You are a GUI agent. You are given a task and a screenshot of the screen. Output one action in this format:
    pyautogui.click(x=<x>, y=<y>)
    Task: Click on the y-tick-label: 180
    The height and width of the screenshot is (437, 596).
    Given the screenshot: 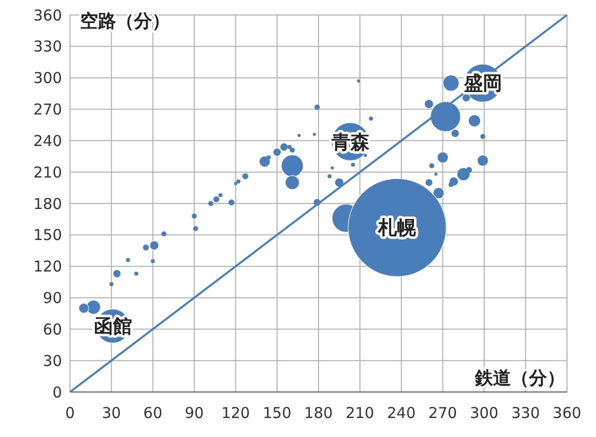 What is the action you would take?
    pyautogui.click(x=47, y=203)
    